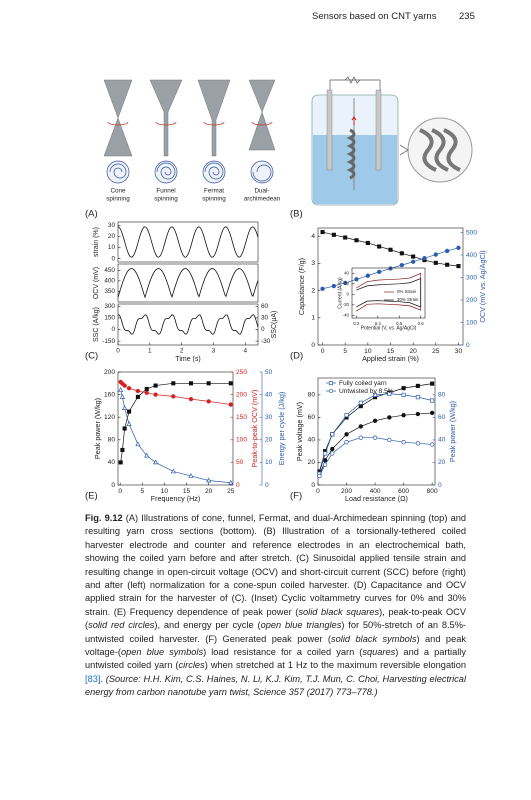 The width and height of the screenshot is (531, 800). What do you see at coordinates (109, 281) in the screenshot?
I see `y-tick-label: 400` at bounding box center [109, 281].